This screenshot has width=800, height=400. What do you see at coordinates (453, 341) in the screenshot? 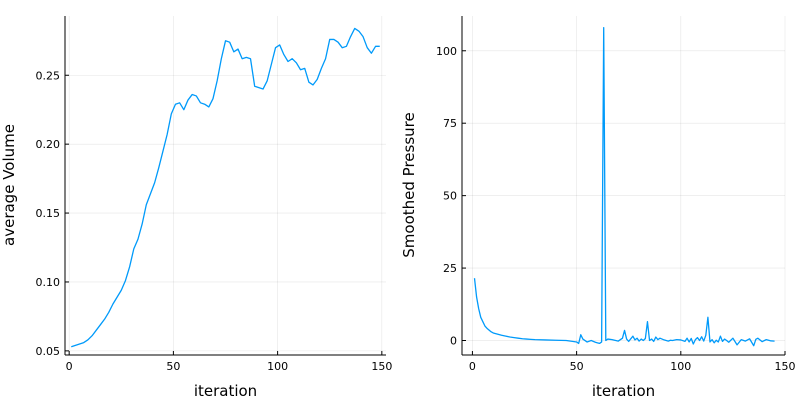
I see `y-tick-label: 0` at bounding box center [453, 341].